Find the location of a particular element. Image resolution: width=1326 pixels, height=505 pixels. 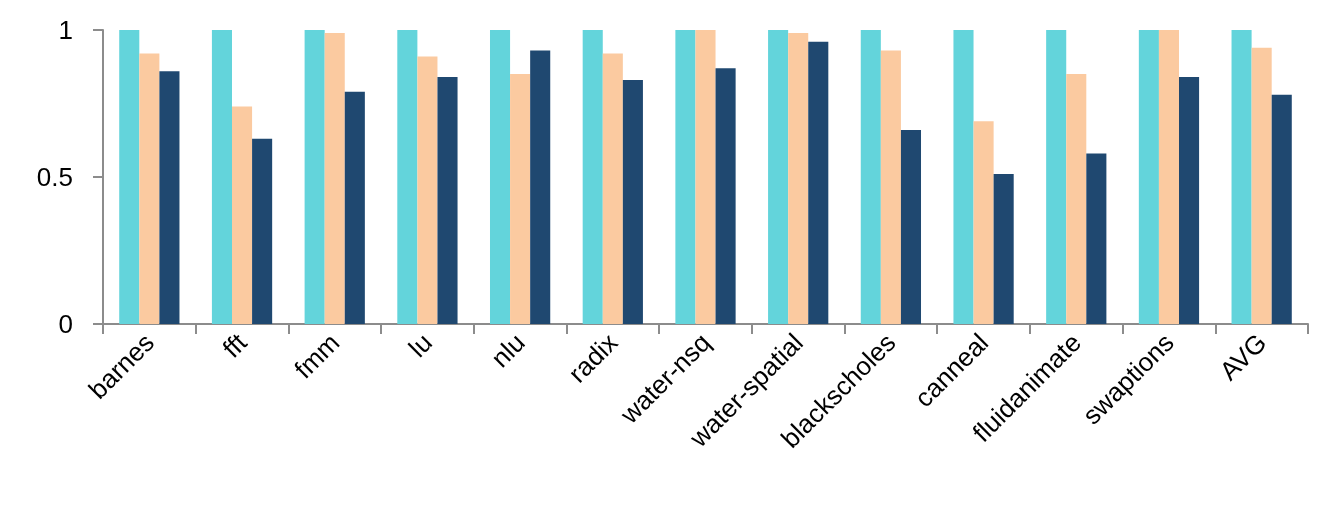

y-tick-label: 0 is located at coordinates (65, 324).